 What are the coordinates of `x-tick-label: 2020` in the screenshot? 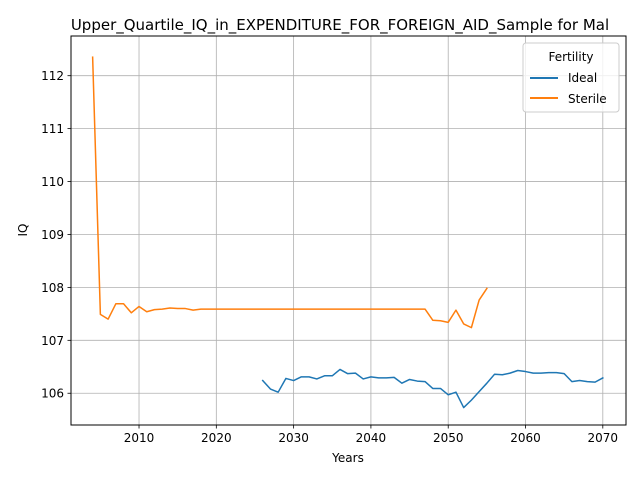 It's located at (216, 438).